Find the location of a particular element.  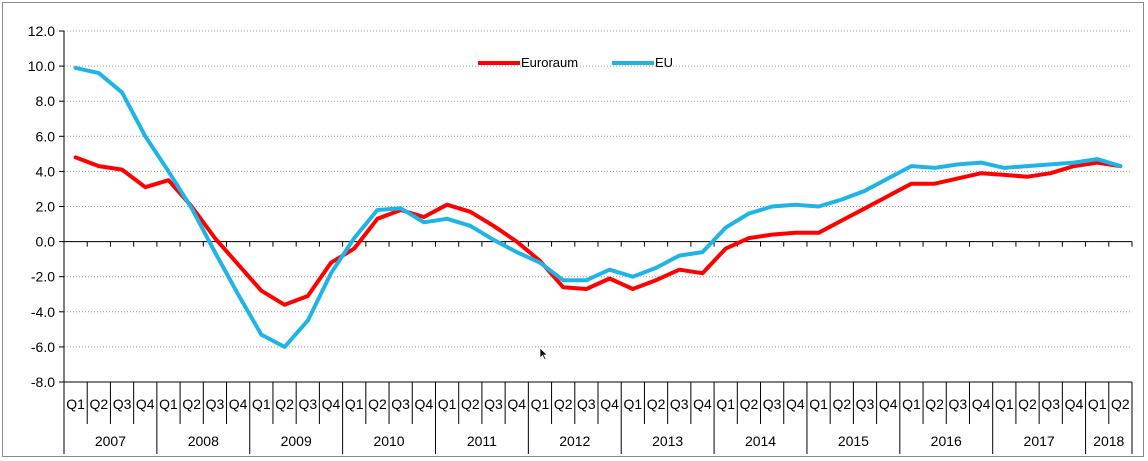

year-label: 2012 is located at coordinates (574, 441).